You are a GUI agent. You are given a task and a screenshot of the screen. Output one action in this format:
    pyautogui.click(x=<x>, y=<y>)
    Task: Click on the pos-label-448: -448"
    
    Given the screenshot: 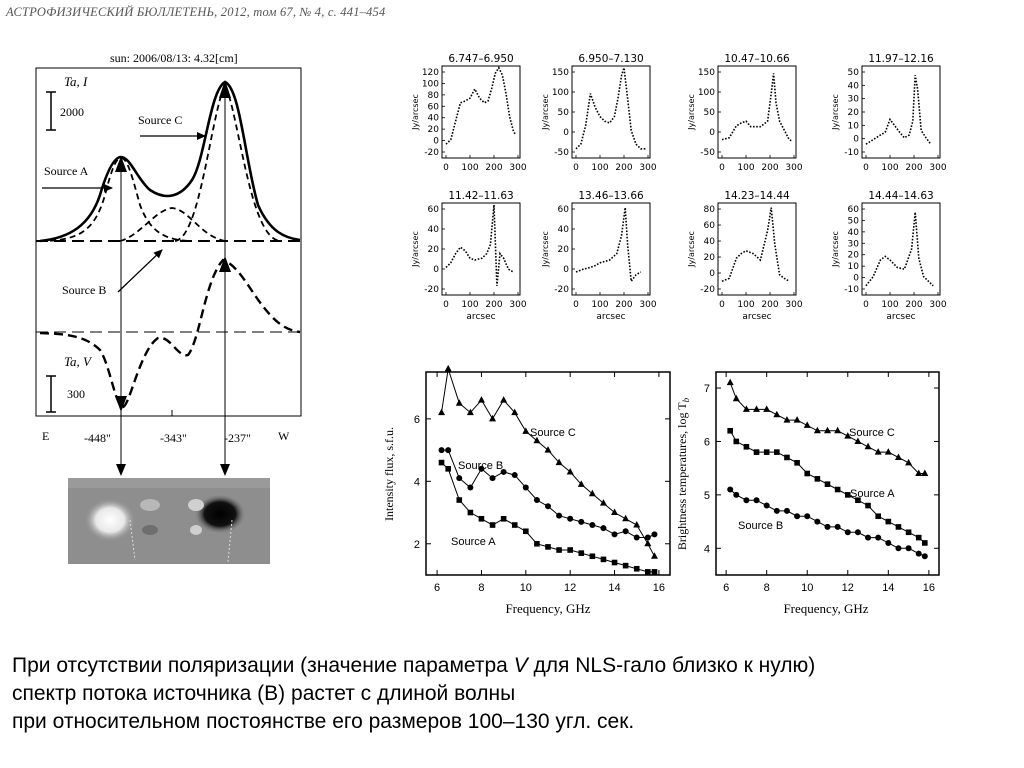 What is the action you would take?
    pyautogui.click(x=97, y=438)
    